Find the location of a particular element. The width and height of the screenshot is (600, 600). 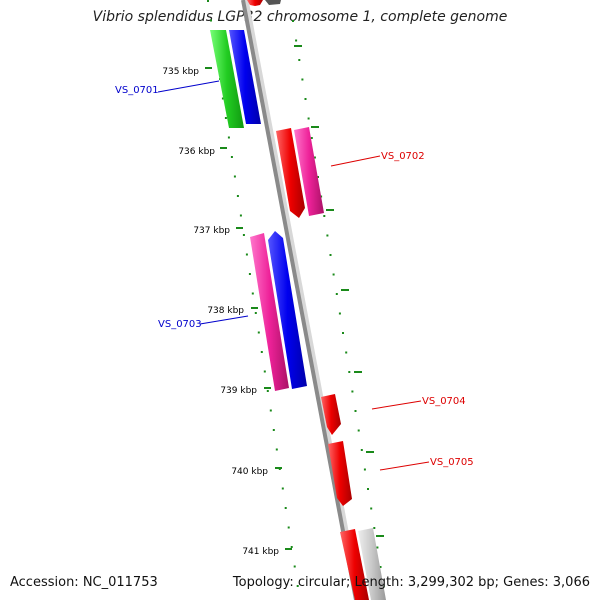

gene-label-vs0703: VS_0703 is located at coordinates (180, 324).